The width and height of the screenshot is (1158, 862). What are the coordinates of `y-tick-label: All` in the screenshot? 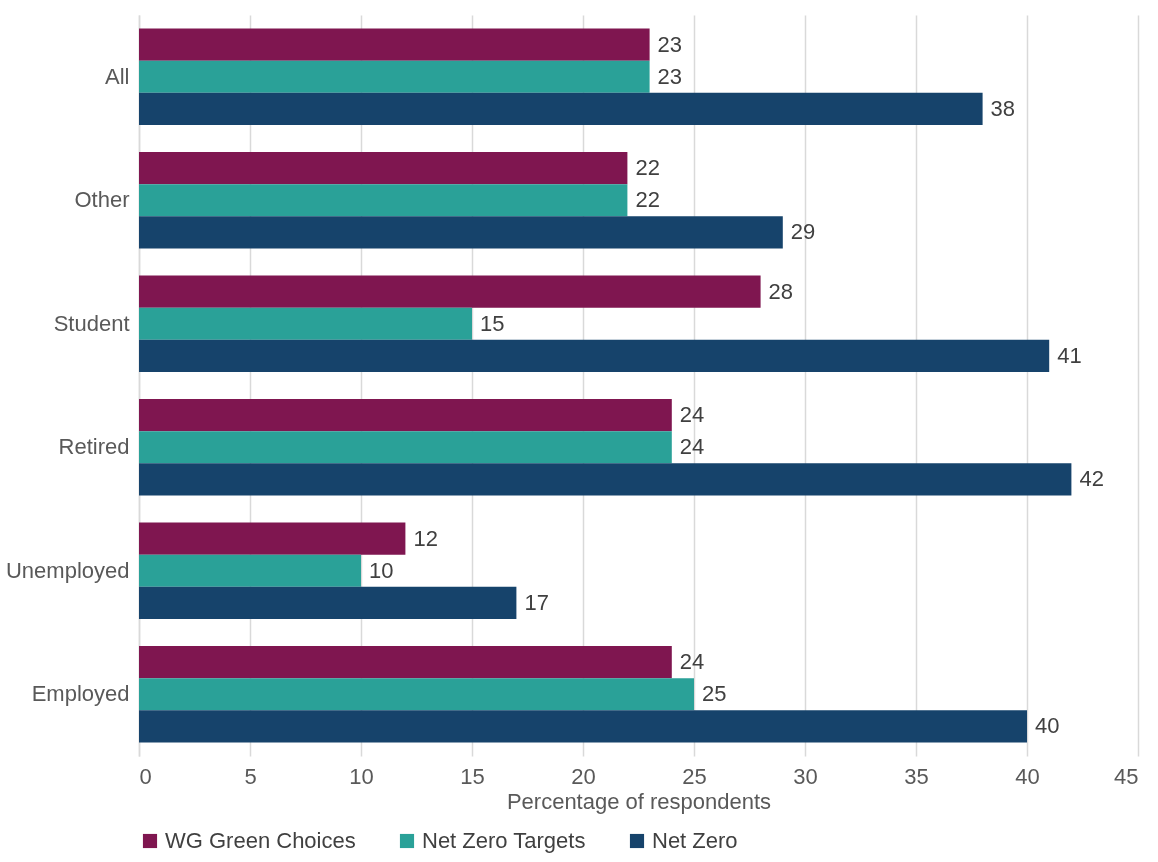 It's located at (117, 76).